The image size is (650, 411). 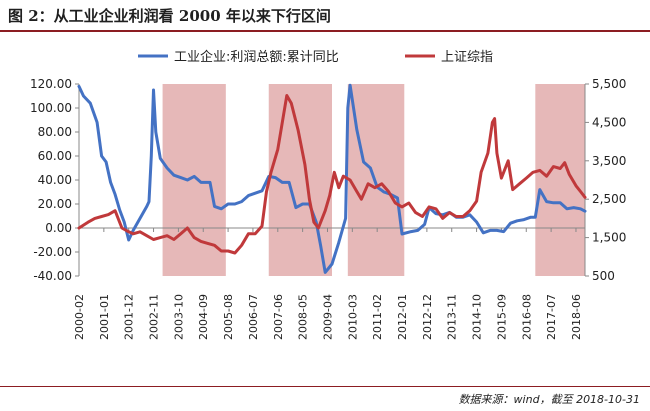 I want to click on x-tick-label: 2015-09, so click(x=501, y=317).